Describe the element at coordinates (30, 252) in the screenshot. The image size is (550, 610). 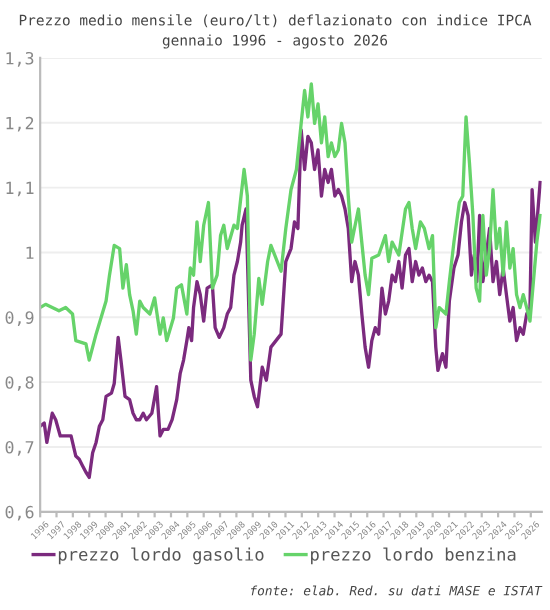
I see `y-tick-label: 1` at that location.